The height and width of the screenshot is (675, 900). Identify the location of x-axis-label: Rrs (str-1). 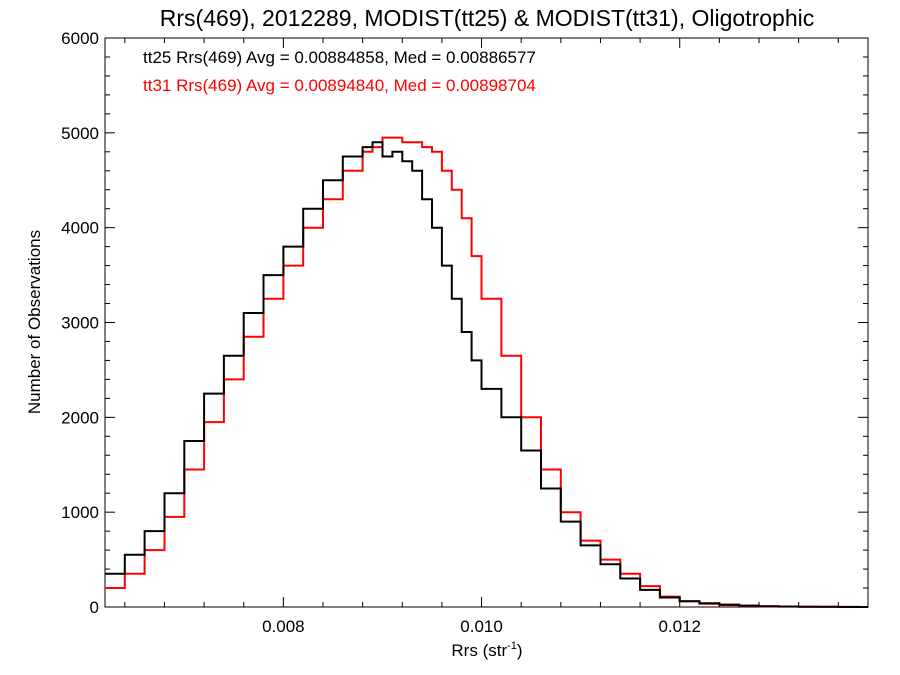
(486, 650).